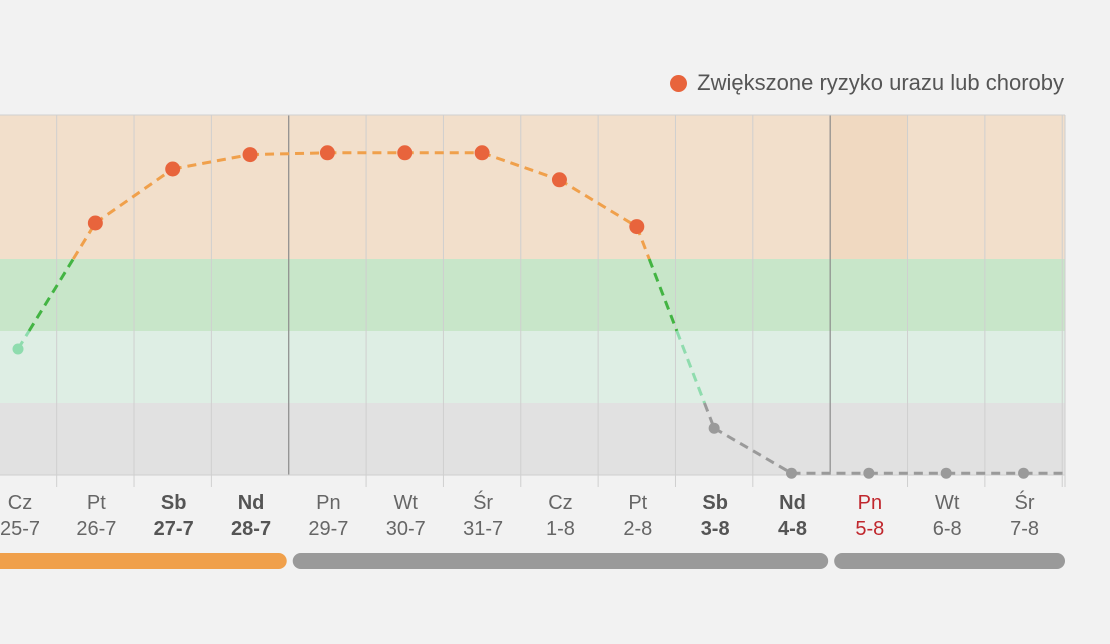 This screenshot has height=644, width=1110. I want to click on legend: Zwiększone ryzyko urazu lub choroby, so click(867, 83).